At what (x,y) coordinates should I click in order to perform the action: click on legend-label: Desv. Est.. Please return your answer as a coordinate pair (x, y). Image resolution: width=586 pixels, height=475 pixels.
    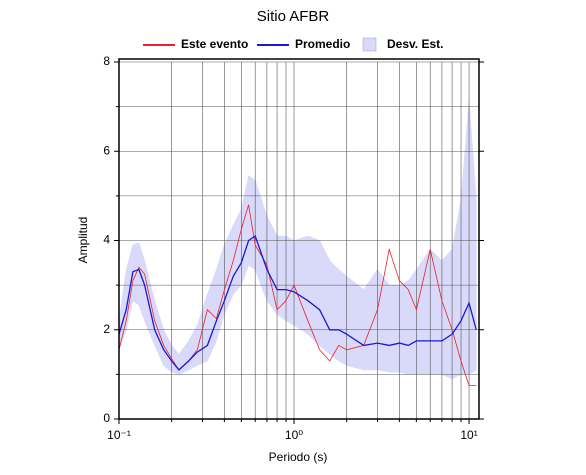
    Looking at the image, I should click on (415, 44).